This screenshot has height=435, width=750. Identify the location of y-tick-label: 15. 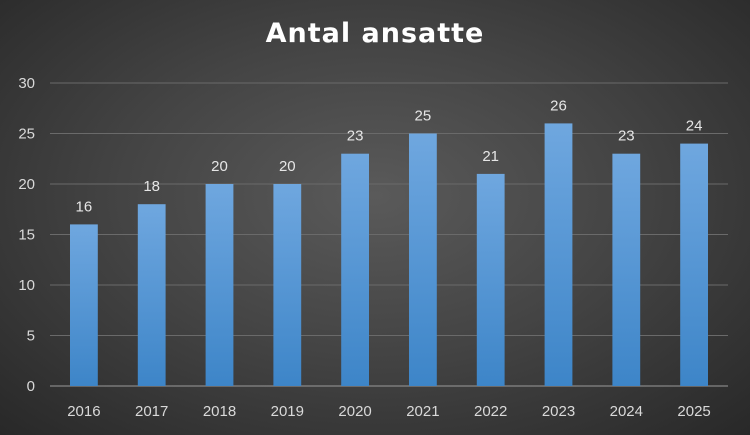
(26, 235).